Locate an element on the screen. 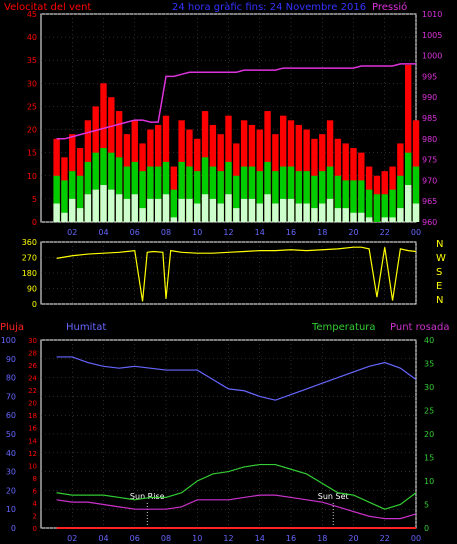  sun-marker-label: Sun Set is located at coordinates (333, 496).